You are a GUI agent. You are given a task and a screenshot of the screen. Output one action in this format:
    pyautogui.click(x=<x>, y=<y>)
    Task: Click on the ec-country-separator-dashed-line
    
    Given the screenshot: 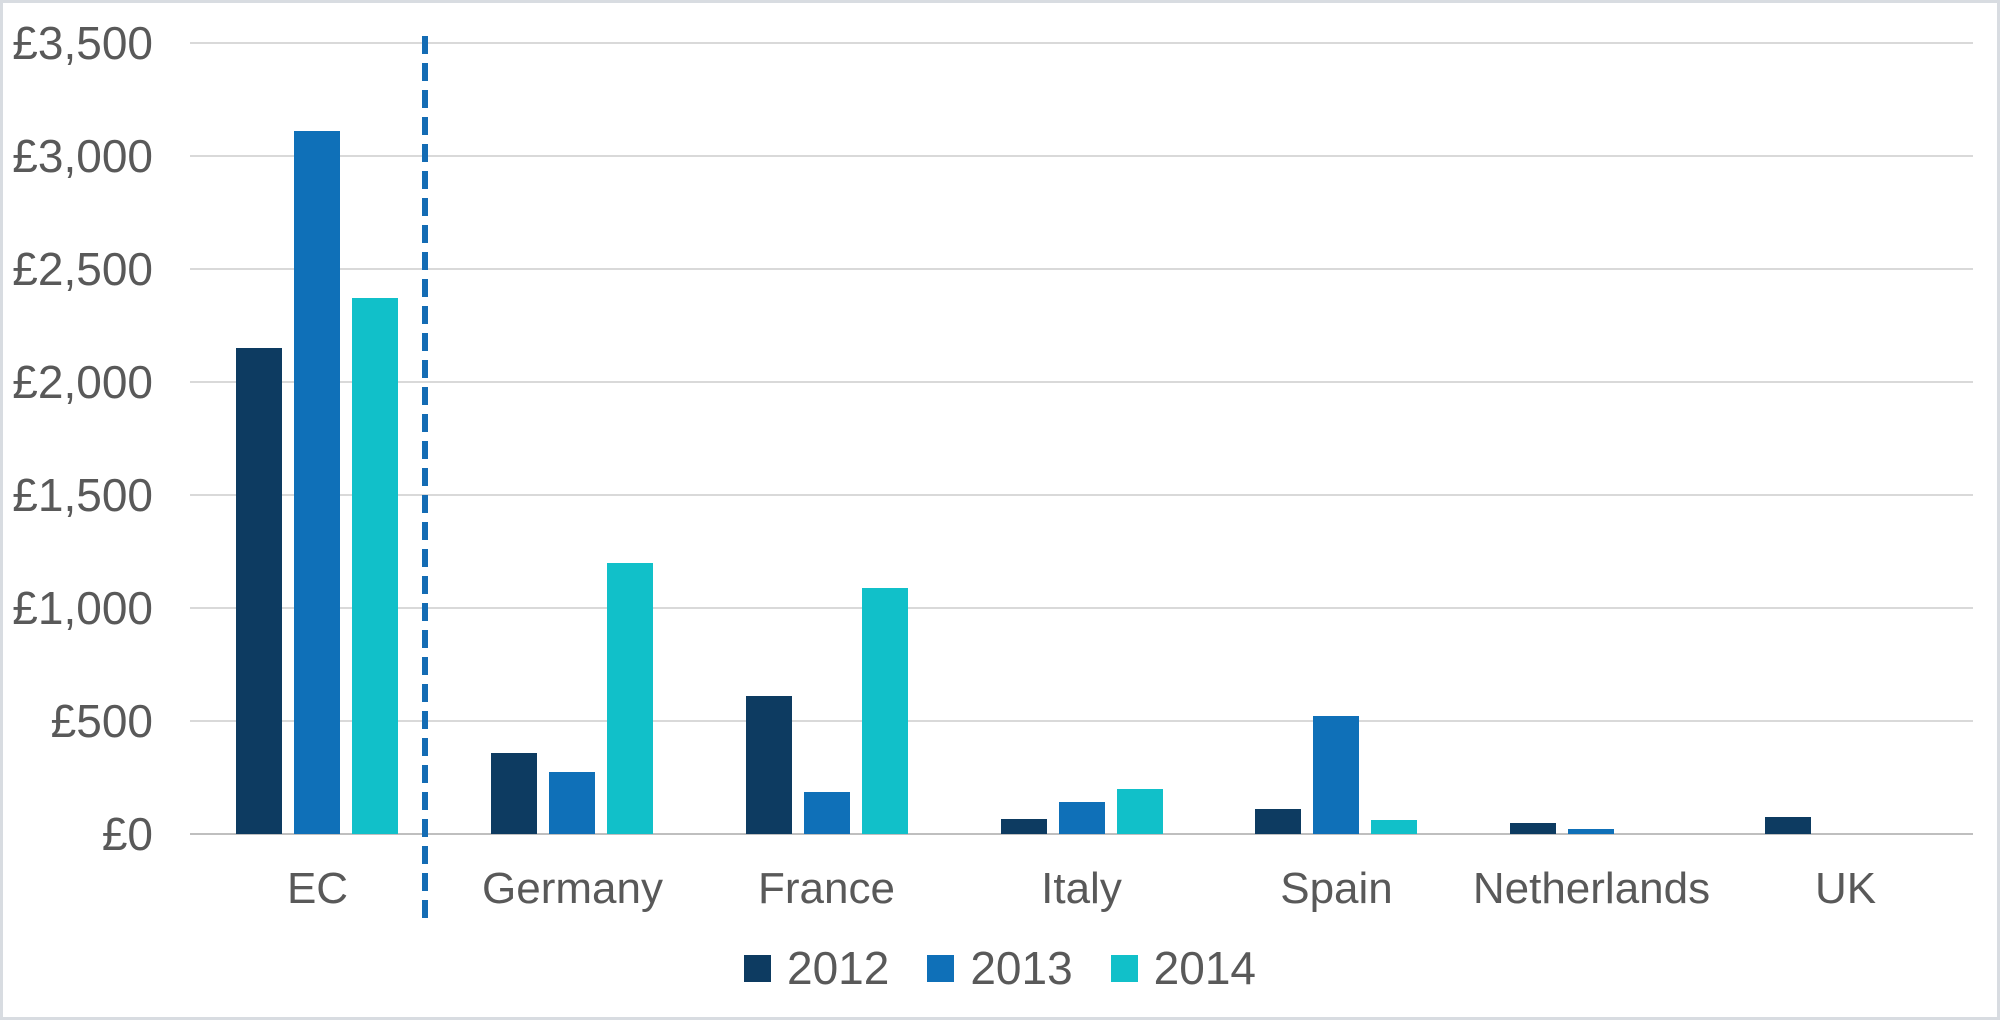 What is the action you would take?
    pyautogui.click(x=425, y=479)
    